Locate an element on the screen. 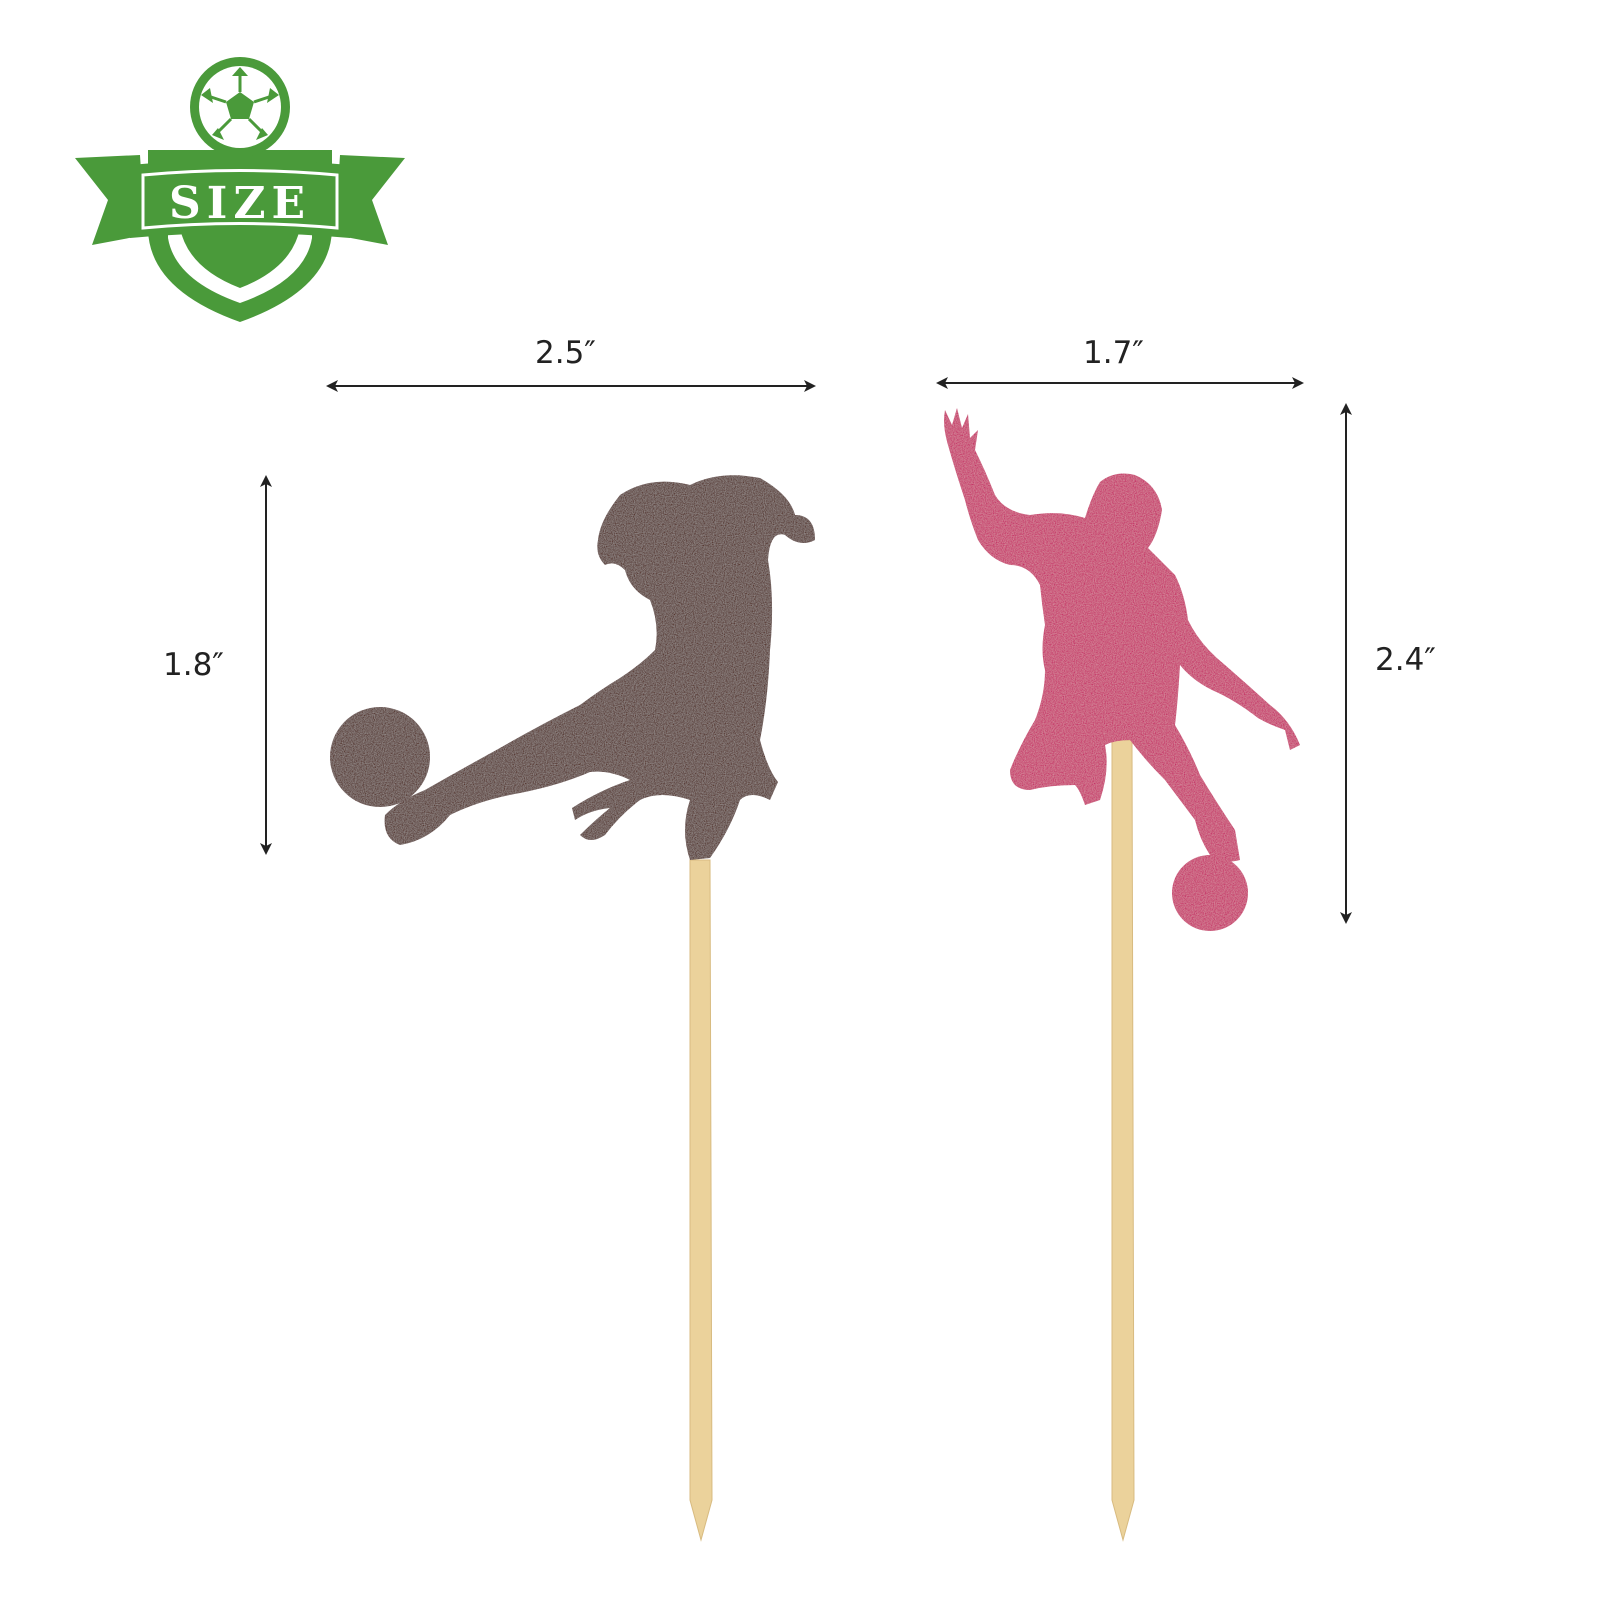 This screenshot has height=1620, width=1620. dribbling-player-silhouette is located at coordinates (1122, 669).